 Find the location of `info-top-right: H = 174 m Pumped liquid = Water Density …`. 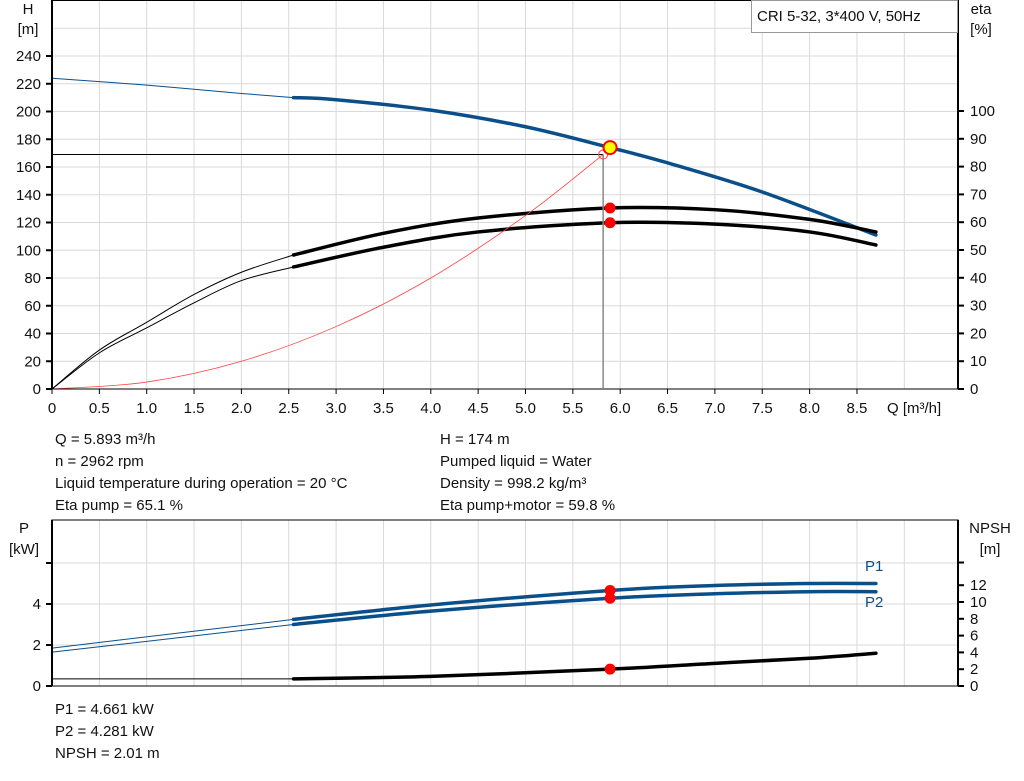

info-top-right: H = 174 m Pumped liquid = Water Density … is located at coordinates (527, 473).